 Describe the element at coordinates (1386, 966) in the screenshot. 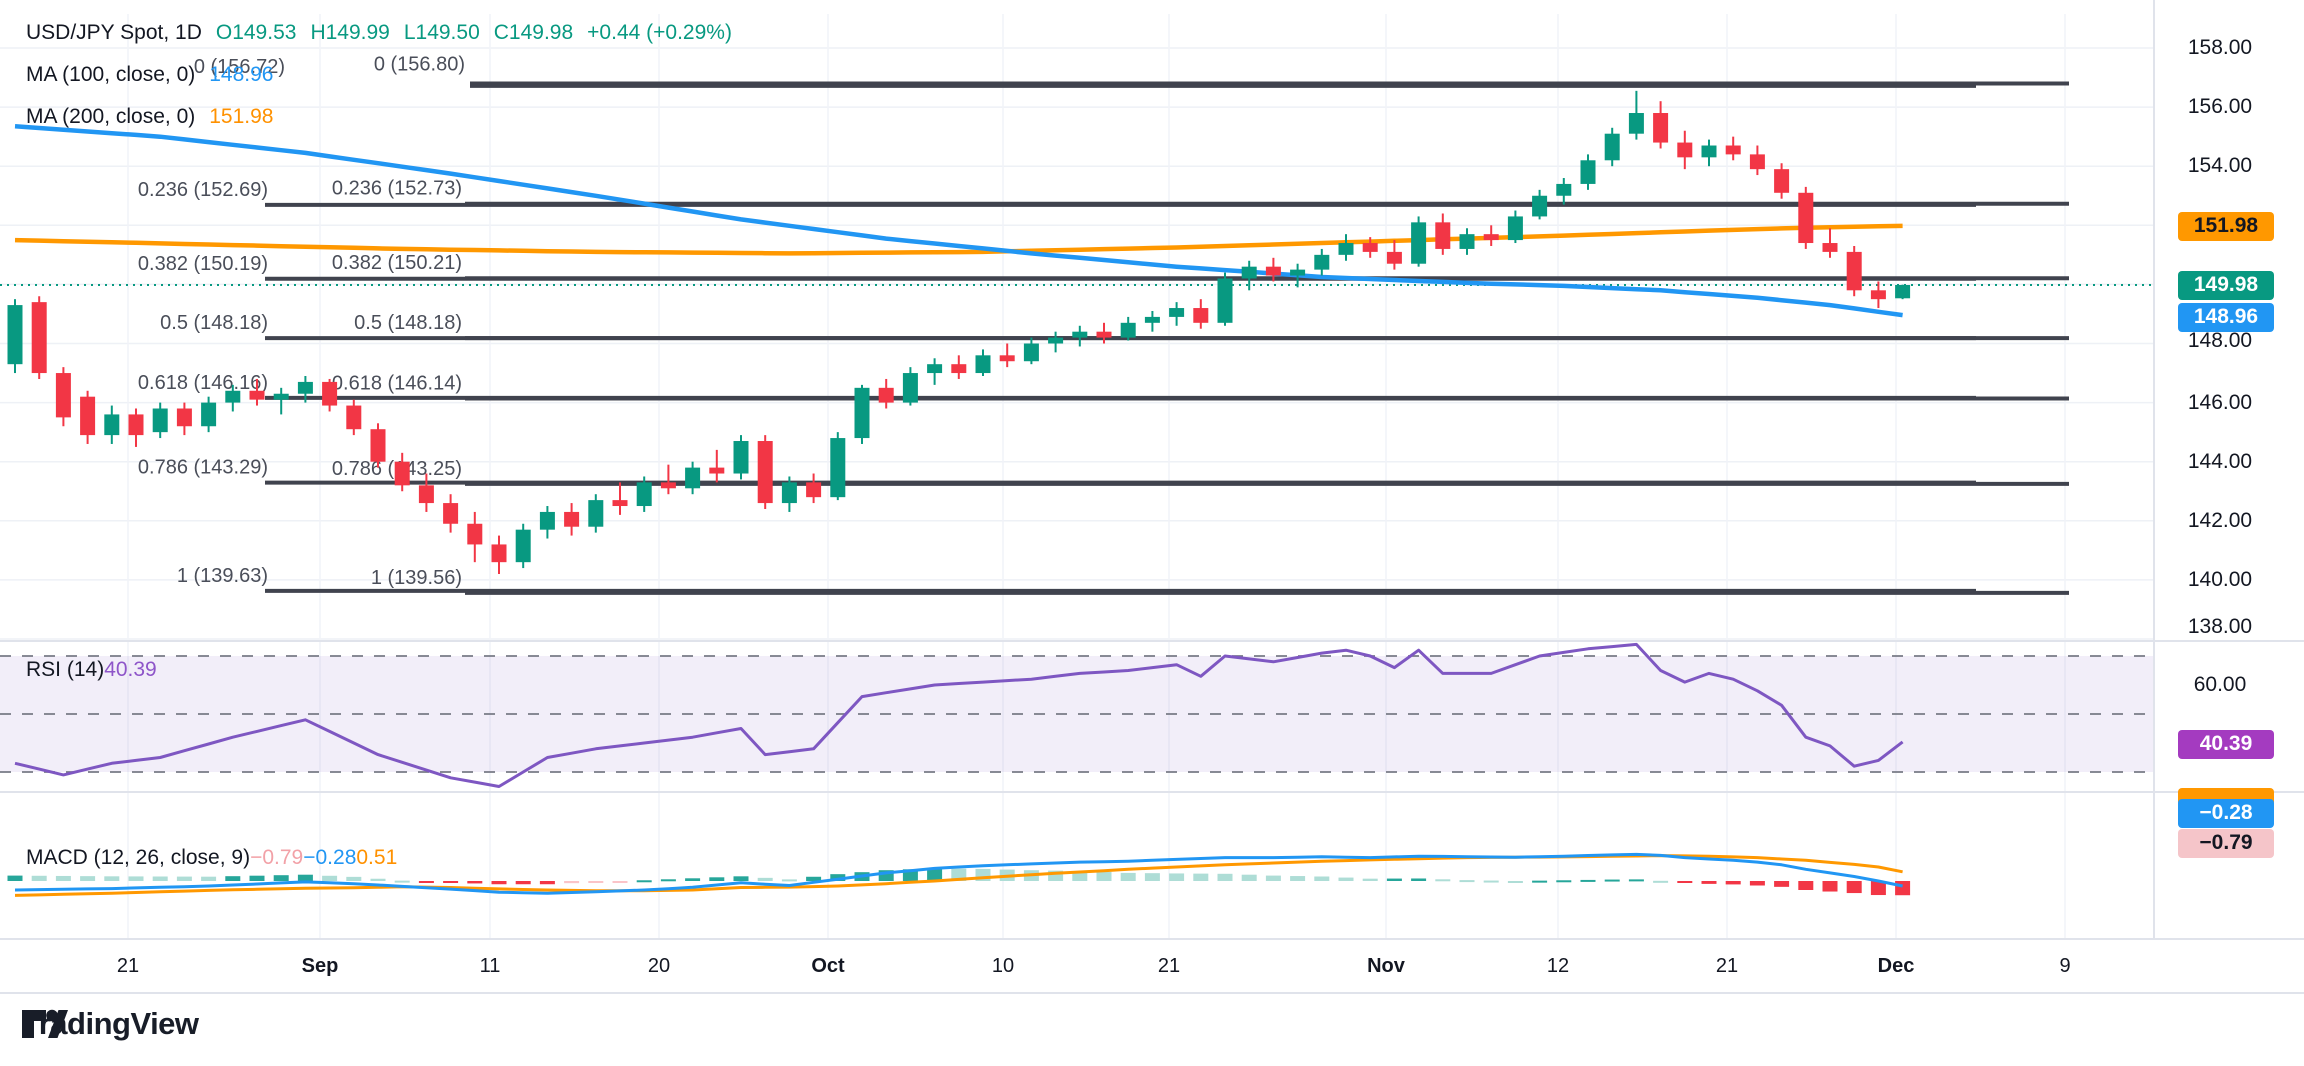

I see `time-axis-label: Nov` at that location.